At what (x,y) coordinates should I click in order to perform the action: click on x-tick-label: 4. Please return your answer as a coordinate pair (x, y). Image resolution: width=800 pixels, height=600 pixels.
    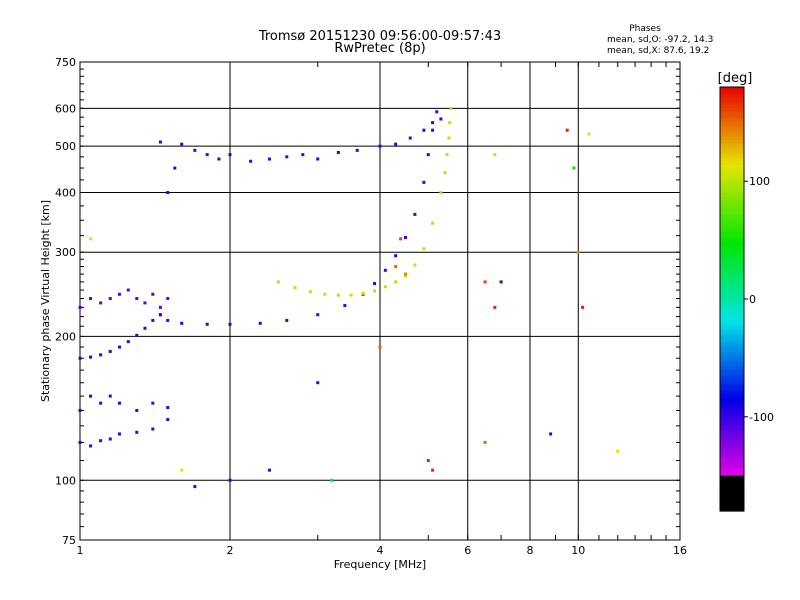
    Looking at the image, I should click on (380, 550).